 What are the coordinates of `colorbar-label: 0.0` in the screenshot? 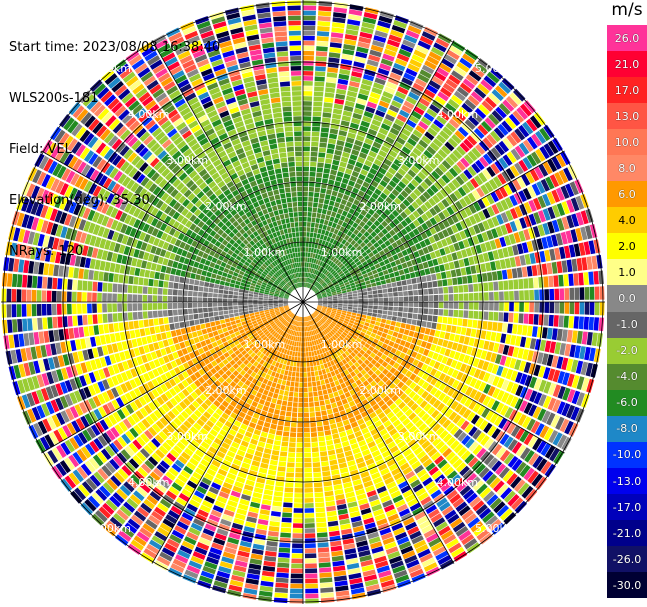 It's located at (627, 299).